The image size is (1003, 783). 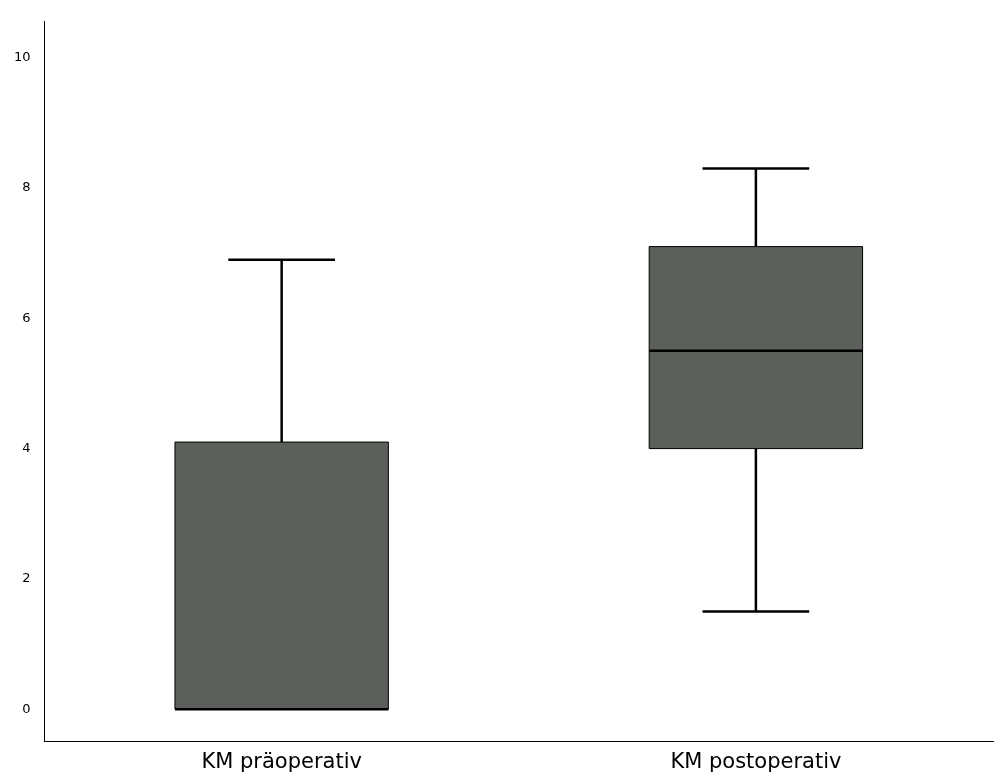 I want to click on y-tick-label: 8, so click(x=26, y=187).